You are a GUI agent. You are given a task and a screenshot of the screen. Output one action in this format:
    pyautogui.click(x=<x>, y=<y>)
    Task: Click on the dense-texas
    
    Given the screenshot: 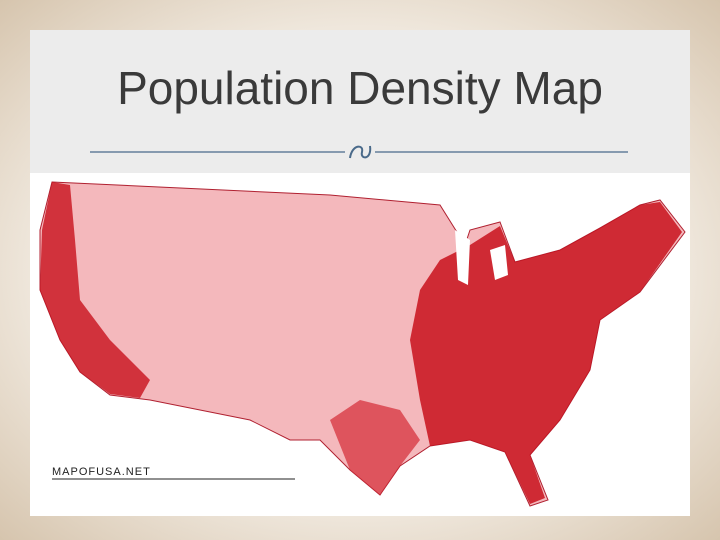 What is the action you would take?
    pyautogui.click(x=375, y=447)
    